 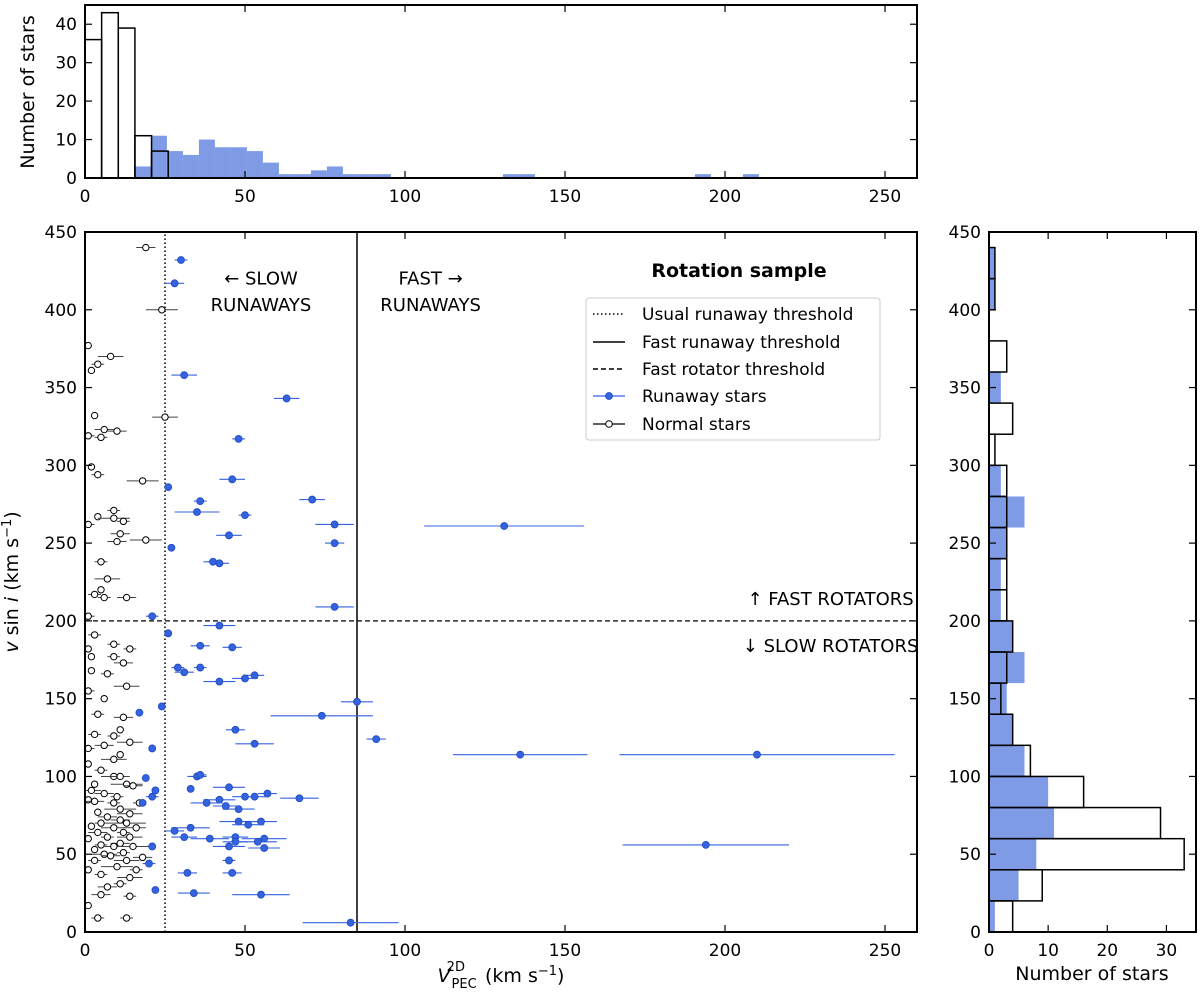 I want to click on x-tick-label: 100, so click(x=405, y=197).